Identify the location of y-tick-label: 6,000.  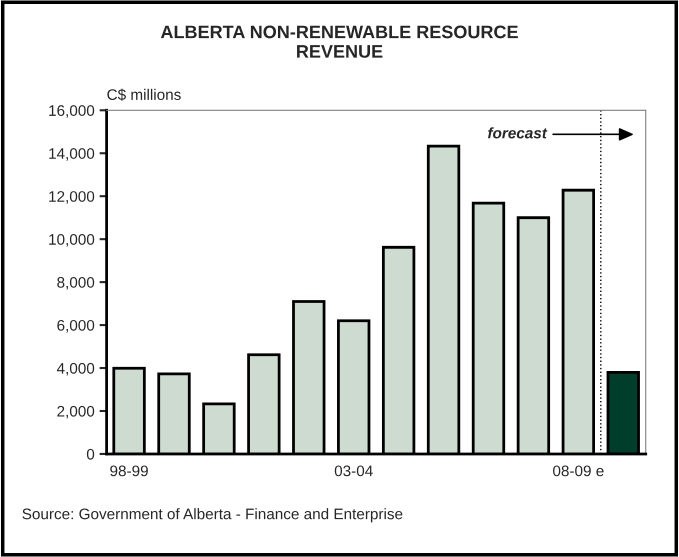
(75, 326).